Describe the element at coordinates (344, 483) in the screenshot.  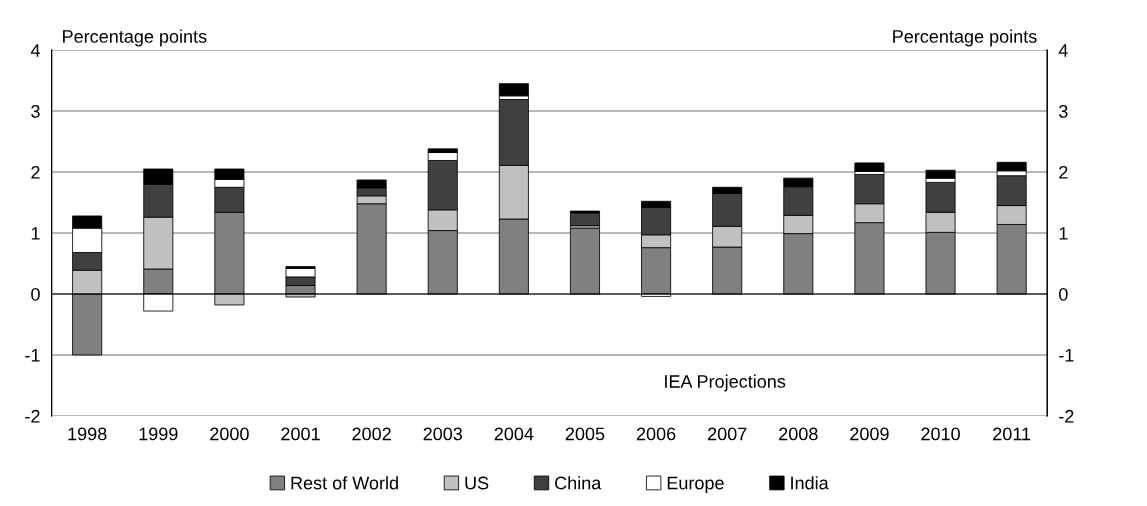
I see `legend-label: Rest of World` at that location.